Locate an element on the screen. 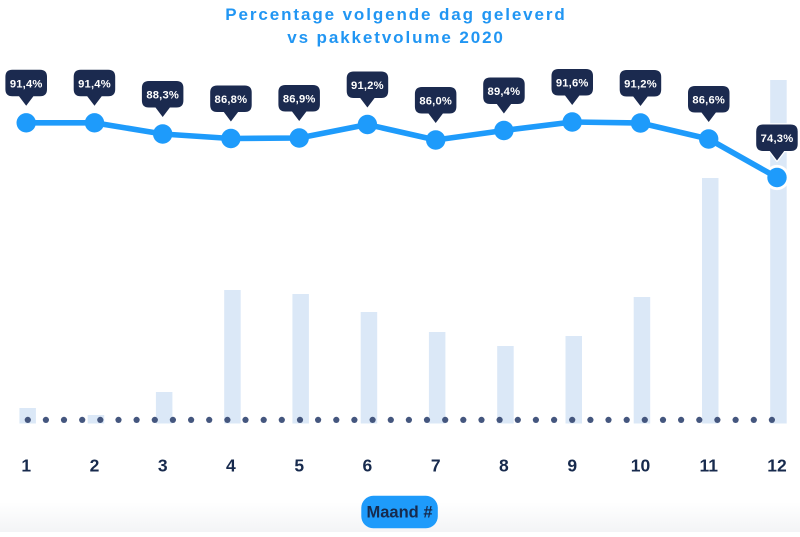 The height and width of the screenshot is (537, 800). svg-text: 4 is located at coordinates (231, 466).